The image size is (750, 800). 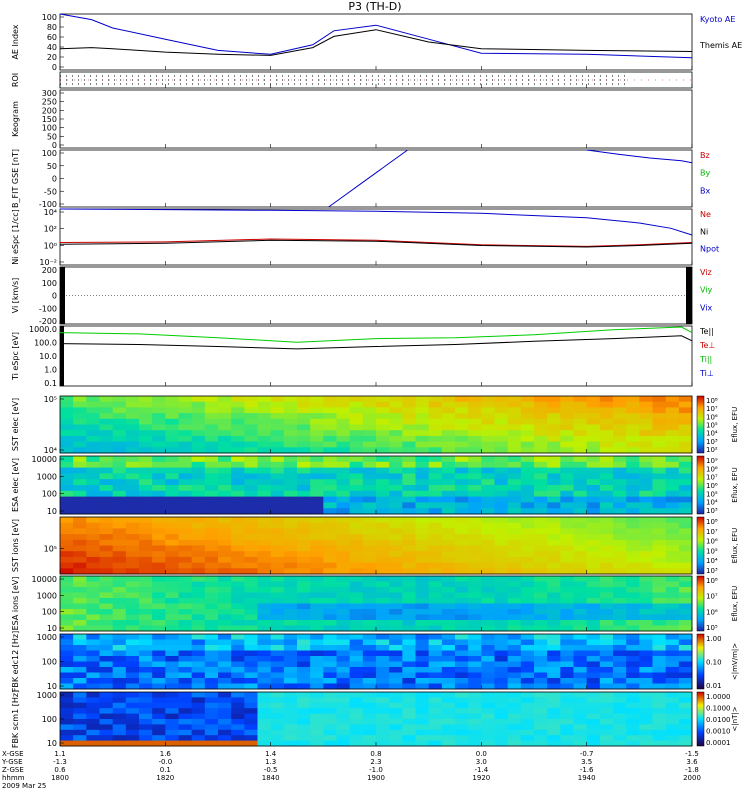 I want to click on panel-frame, so click(x=376, y=42).